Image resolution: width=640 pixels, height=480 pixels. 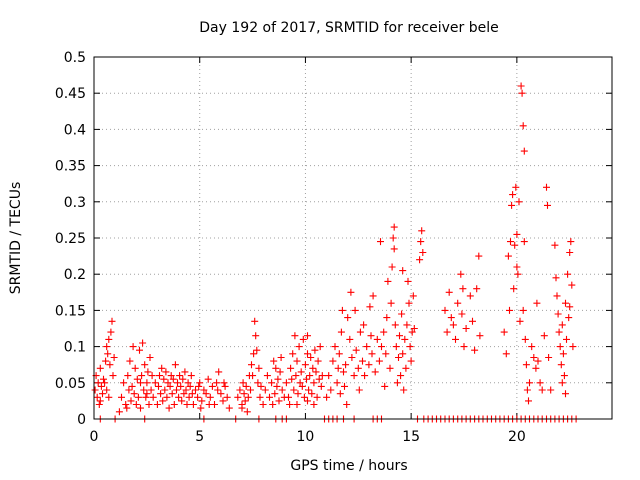 What do you see at coordinates (348, 466) in the screenshot?
I see `x-axis-label: GPS time / hours` at bounding box center [348, 466].